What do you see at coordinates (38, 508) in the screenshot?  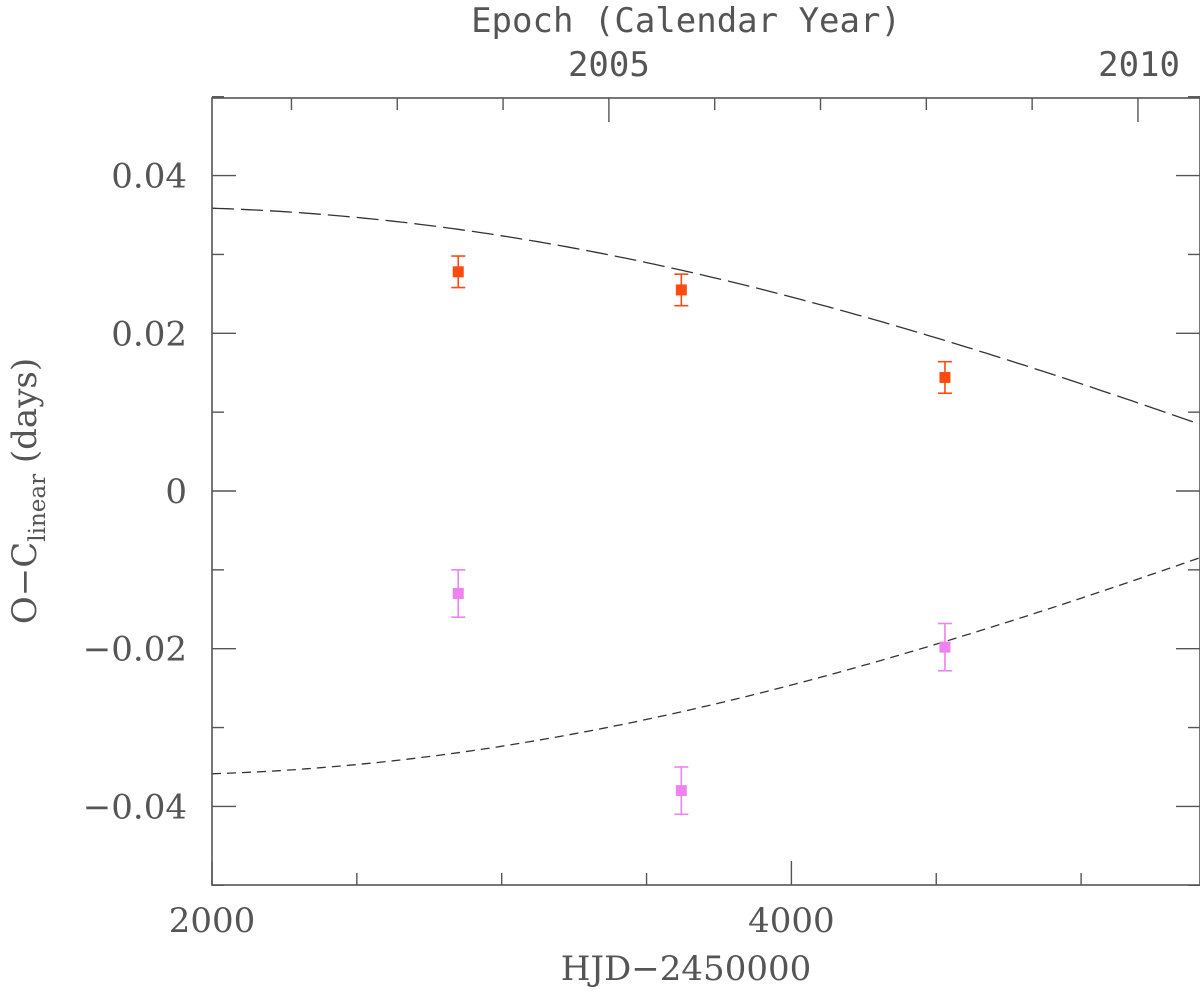 I see `y-axis-title-subscript: linear` at bounding box center [38, 508].